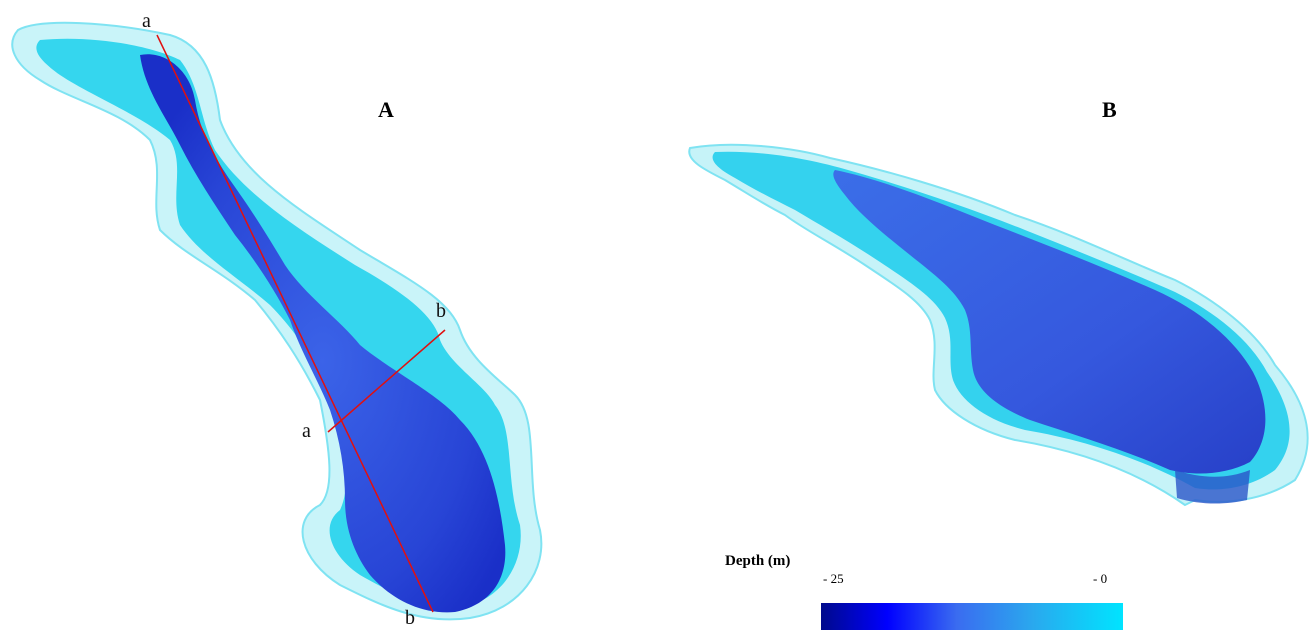 Image resolution: width=1315 pixels, height=630 pixels. I want to click on lagoon-wall-b, so click(1212, 487).